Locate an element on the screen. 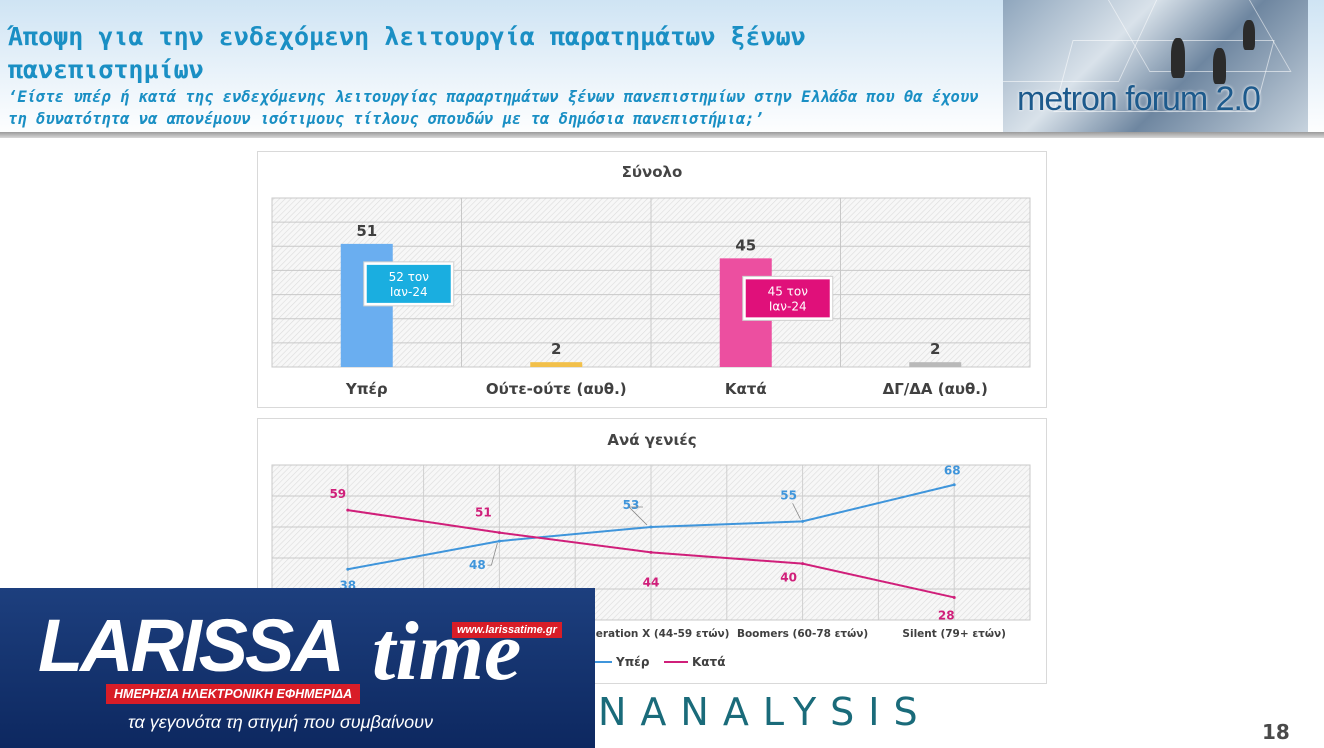  chart-title: Ανά γενιές is located at coordinates (652, 440).